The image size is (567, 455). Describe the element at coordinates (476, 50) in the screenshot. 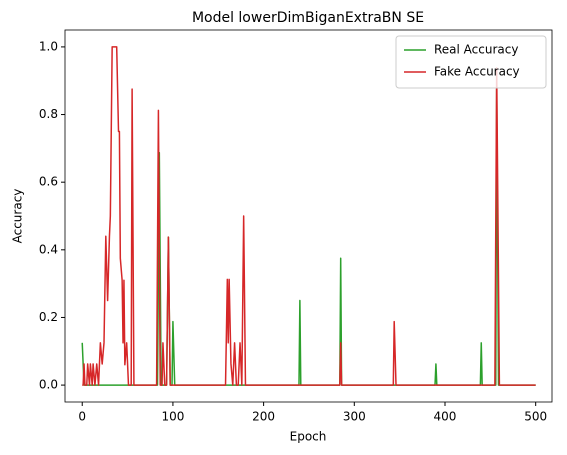

I see `legend-label: Real Accuracy` at that location.